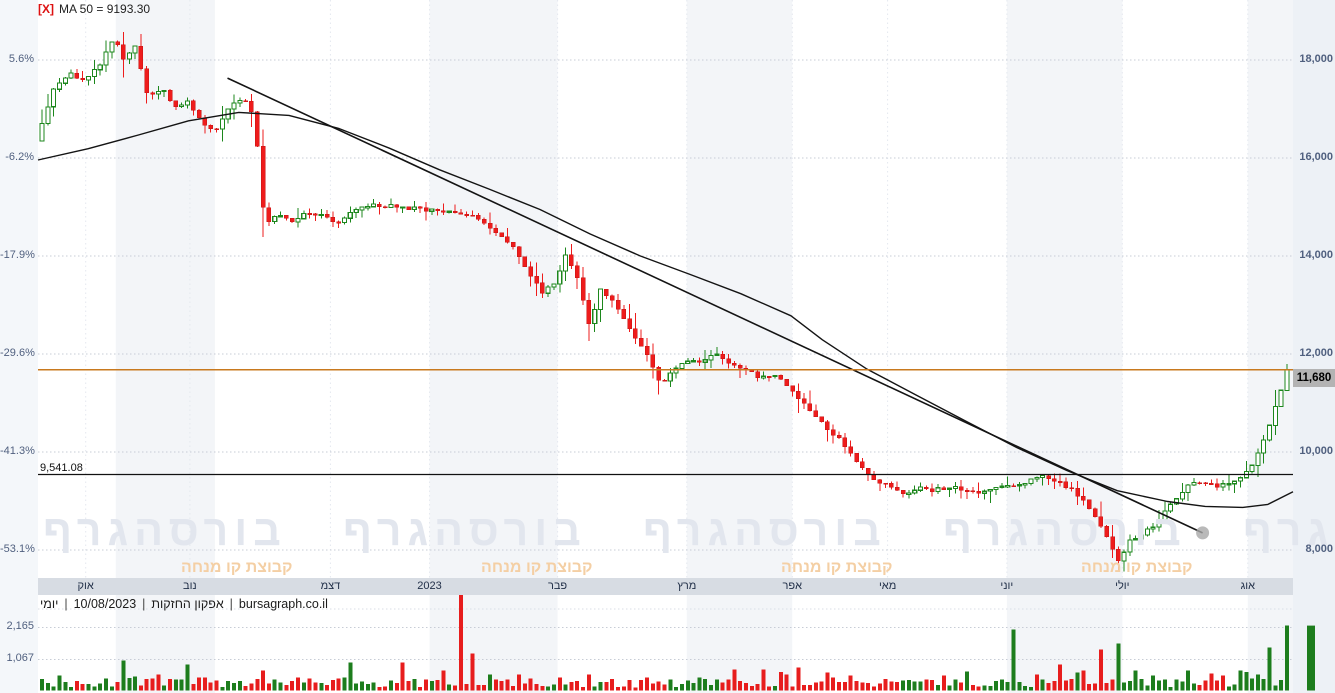 This screenshot has width=1335, height=693. Describe the element at coordinates (105, 9) in the screenshot. I see `ma50-title-label: MA 50 = 9193.30` at that location.